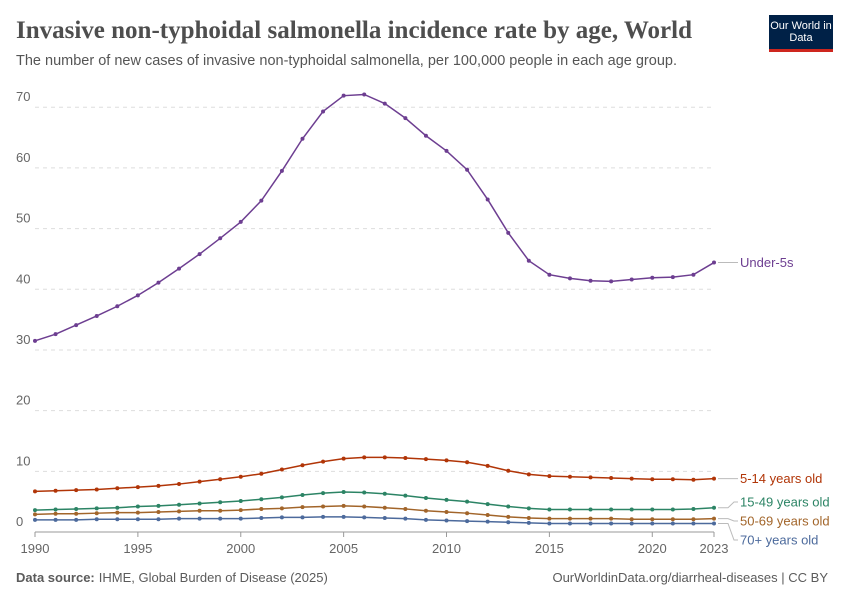  I want to click on logo-wrap: Our World in Data, so click(801, 32).